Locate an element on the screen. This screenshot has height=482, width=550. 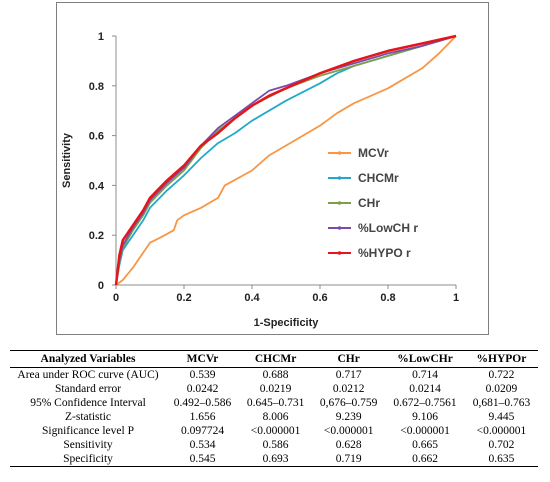
legend-label-4: %HYPO r is located at coordinates (384, 253).